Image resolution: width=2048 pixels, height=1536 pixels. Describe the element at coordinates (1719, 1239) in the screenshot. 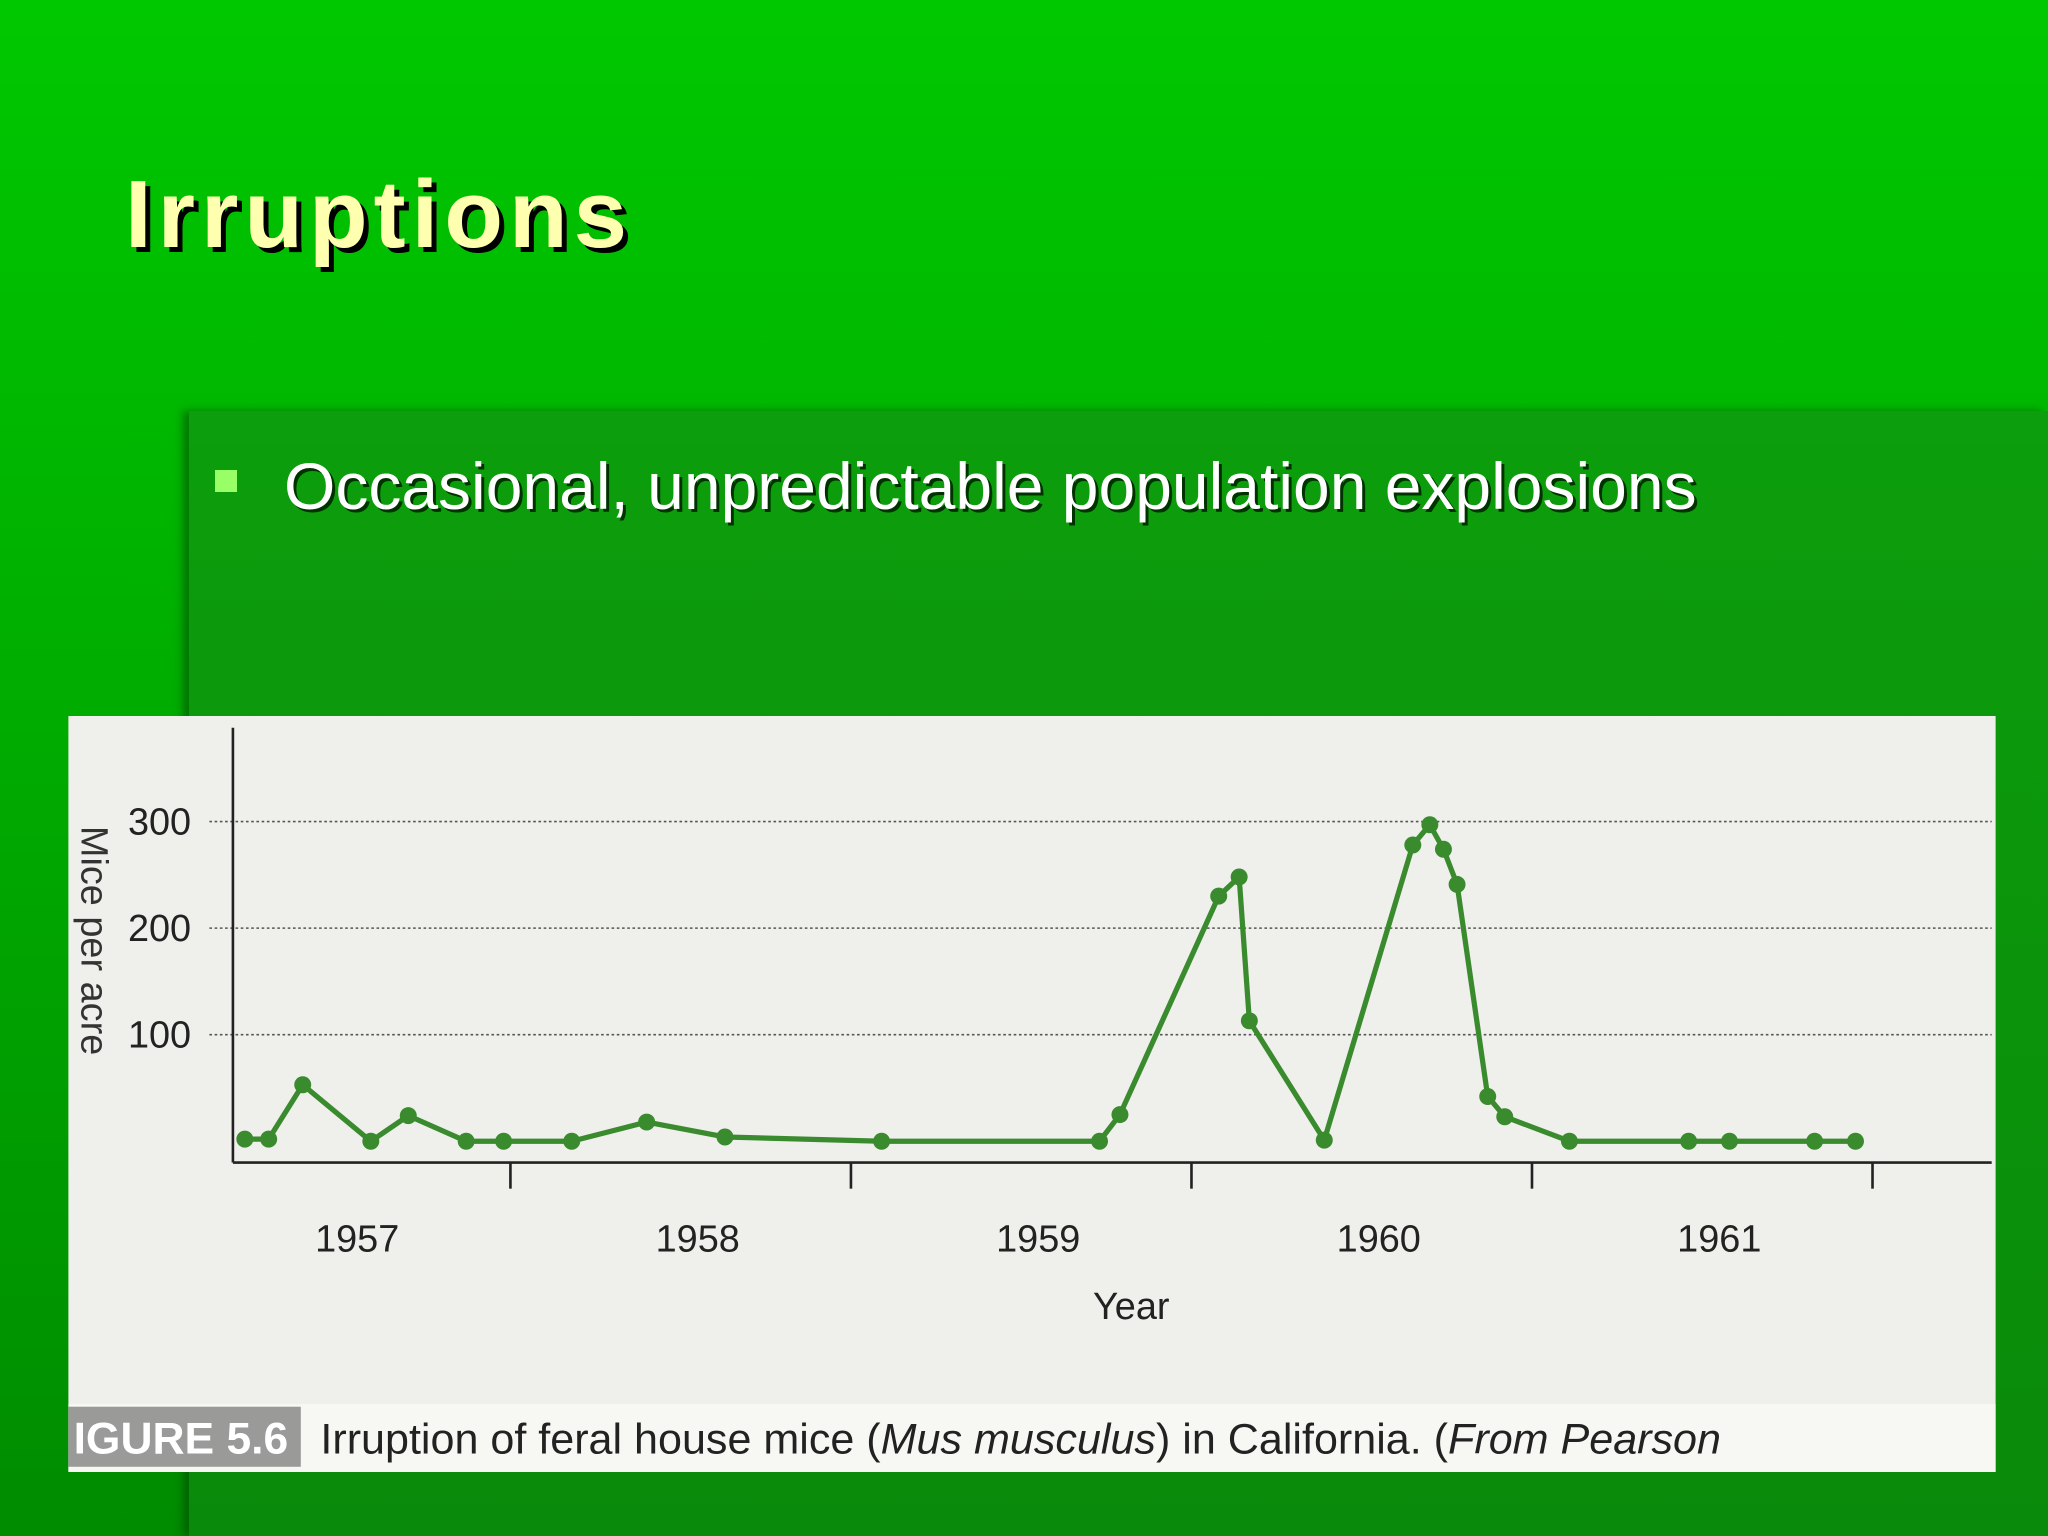

I see `x-tick-label: 1961` at that location.